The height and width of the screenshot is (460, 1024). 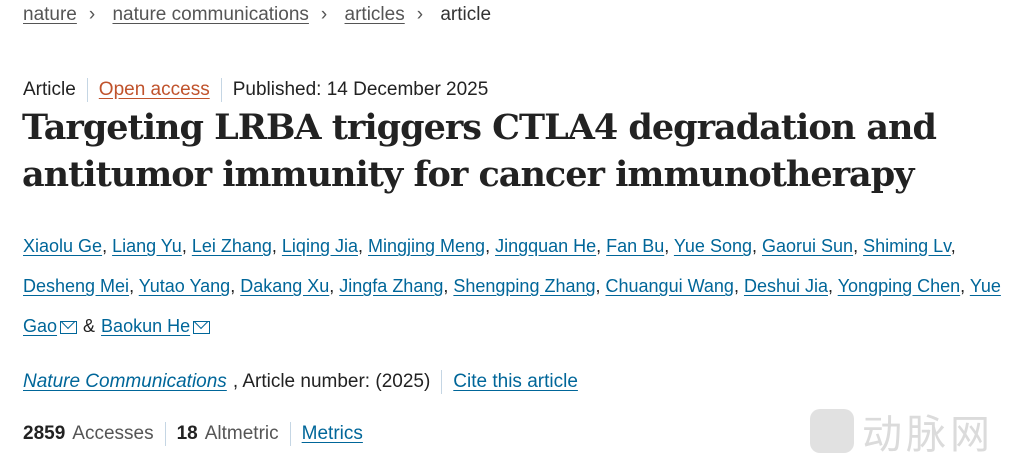 I want to click on author-link: Shengping Zhang, so click(x=524, y=286).